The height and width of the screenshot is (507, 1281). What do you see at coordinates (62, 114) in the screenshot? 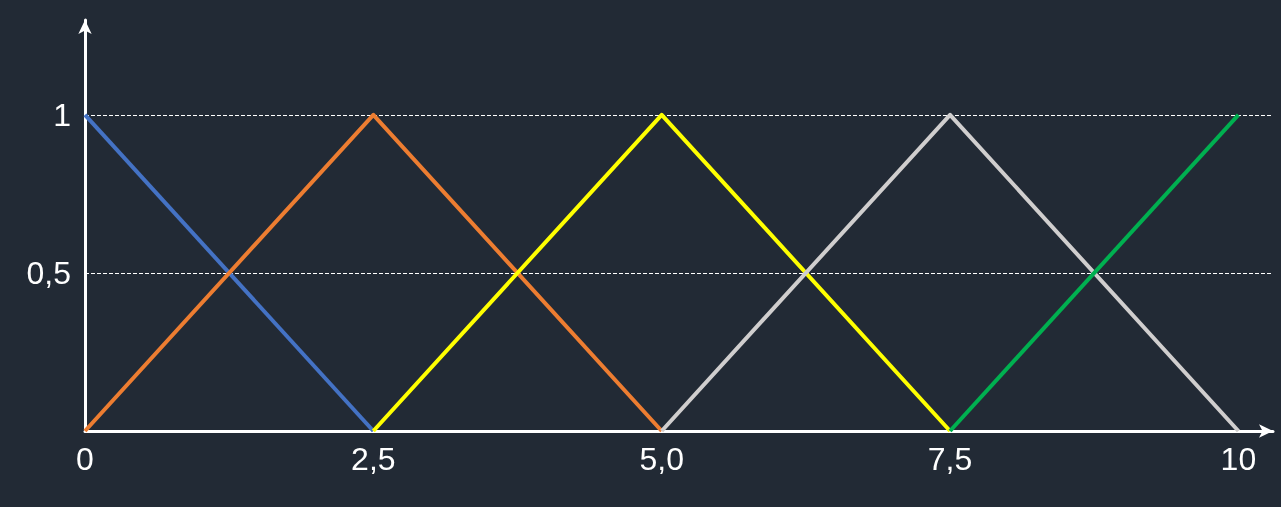
I see `y-tick-label: 1` at bounding box center [62, 114].